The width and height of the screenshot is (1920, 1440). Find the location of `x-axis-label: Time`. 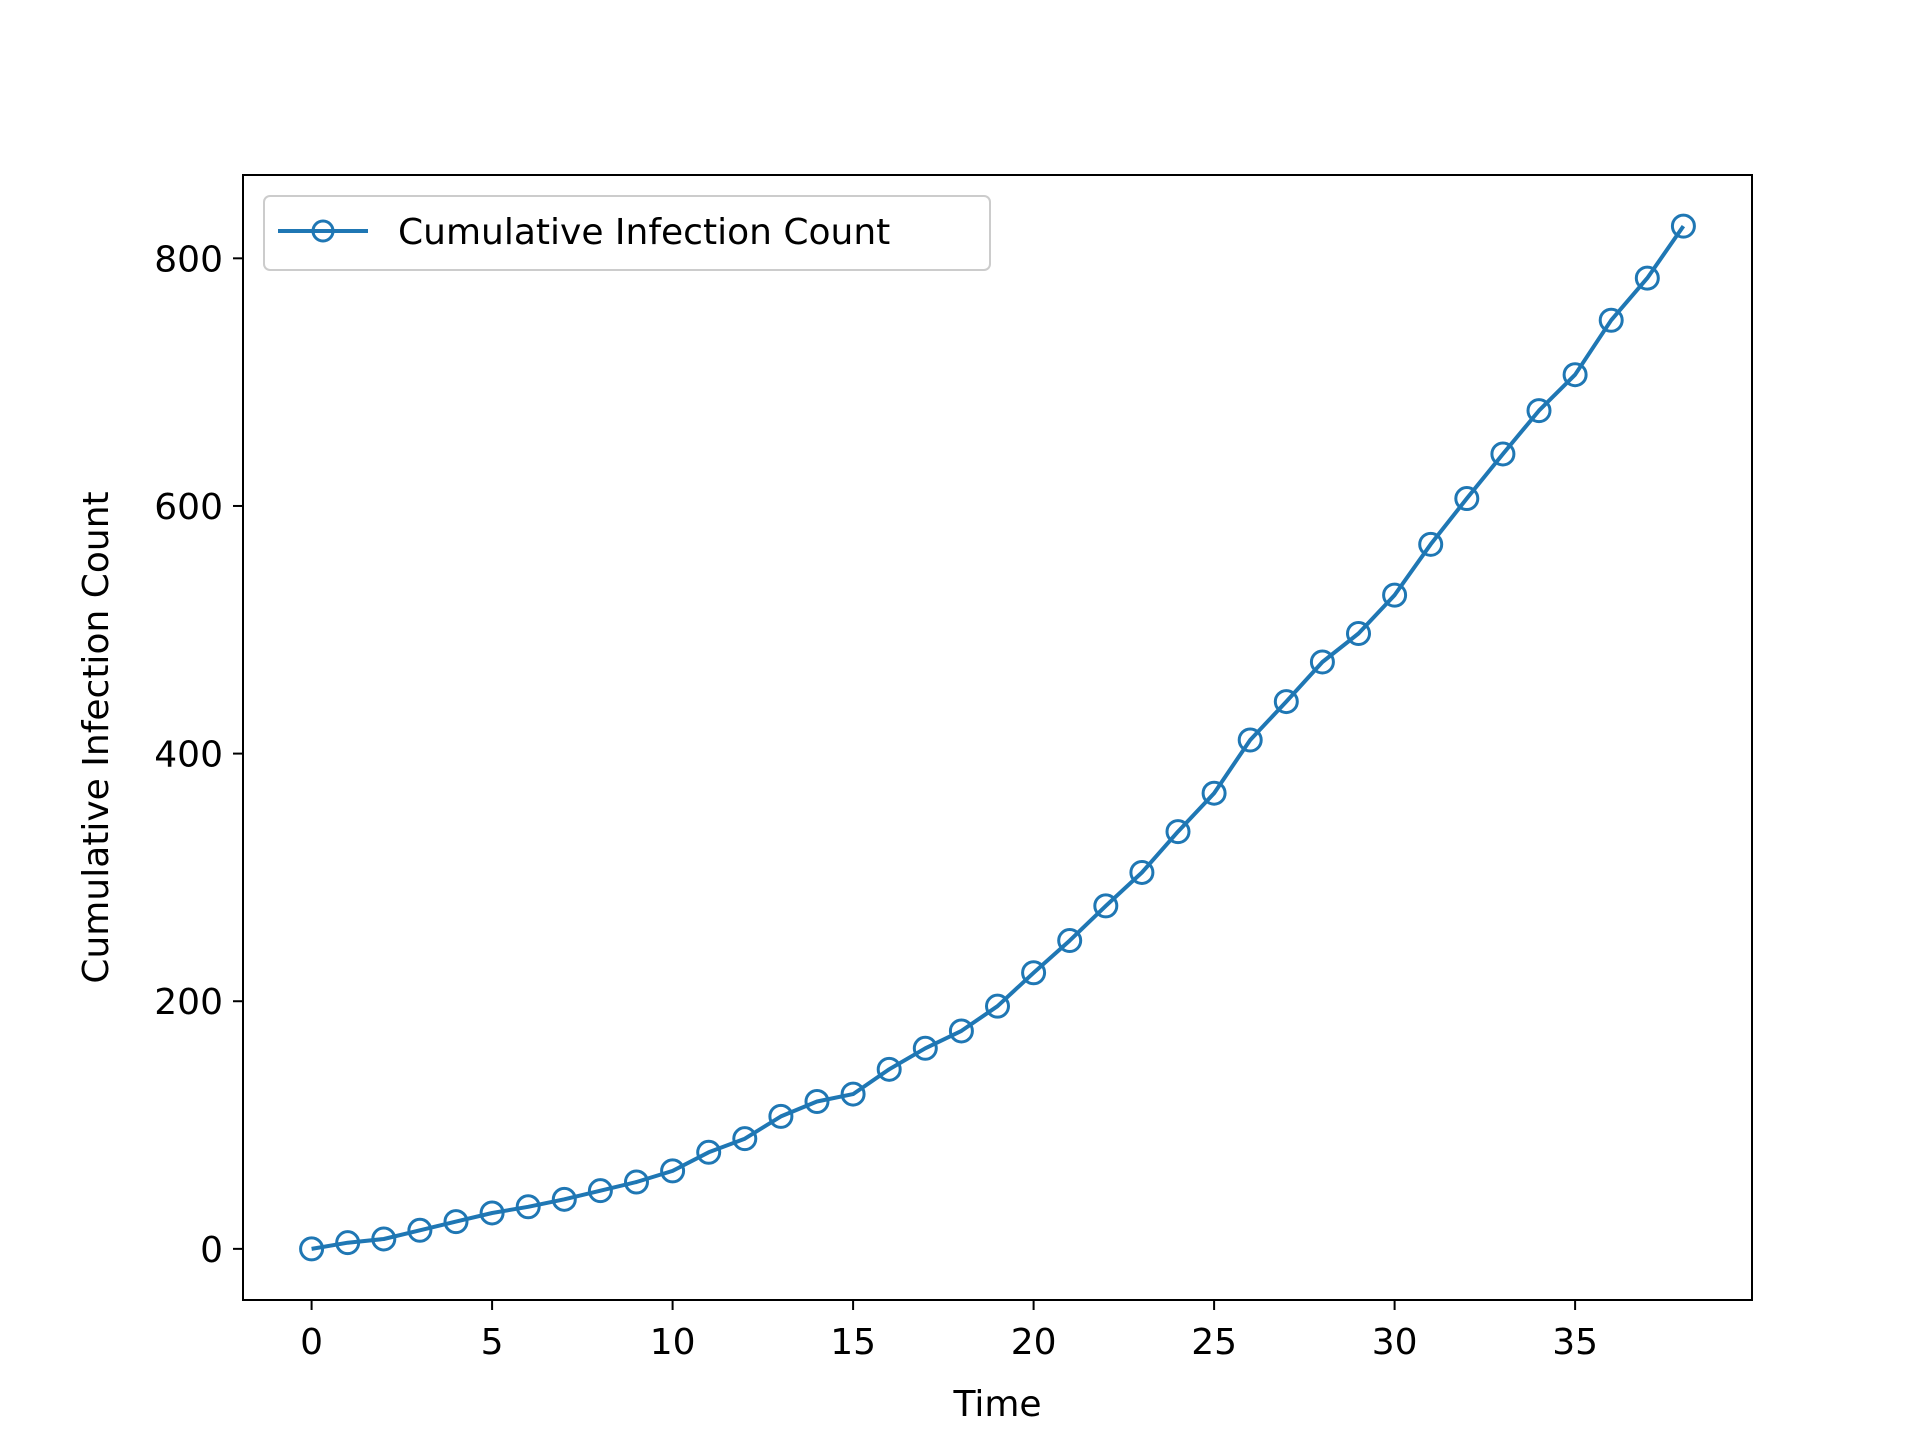

x-axis-label: Time is located at coordinates (996, 1404).